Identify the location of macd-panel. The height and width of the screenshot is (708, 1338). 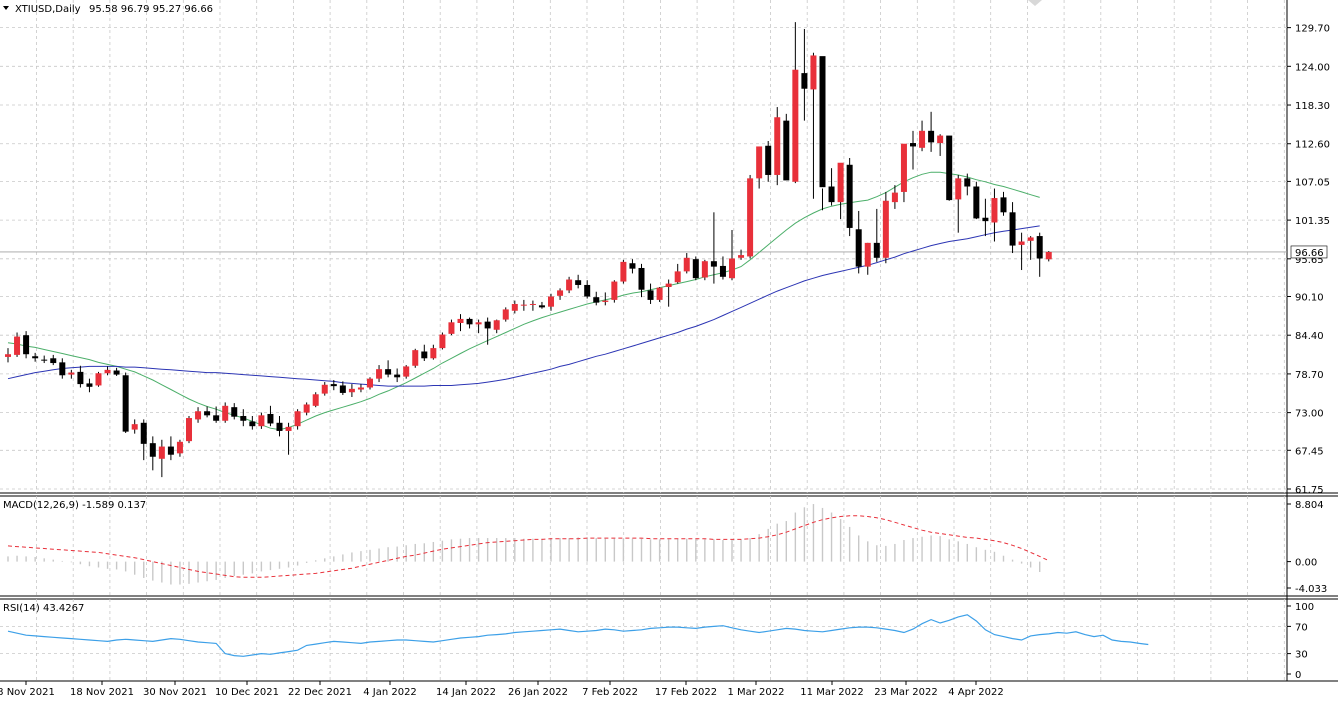
(528, 544).